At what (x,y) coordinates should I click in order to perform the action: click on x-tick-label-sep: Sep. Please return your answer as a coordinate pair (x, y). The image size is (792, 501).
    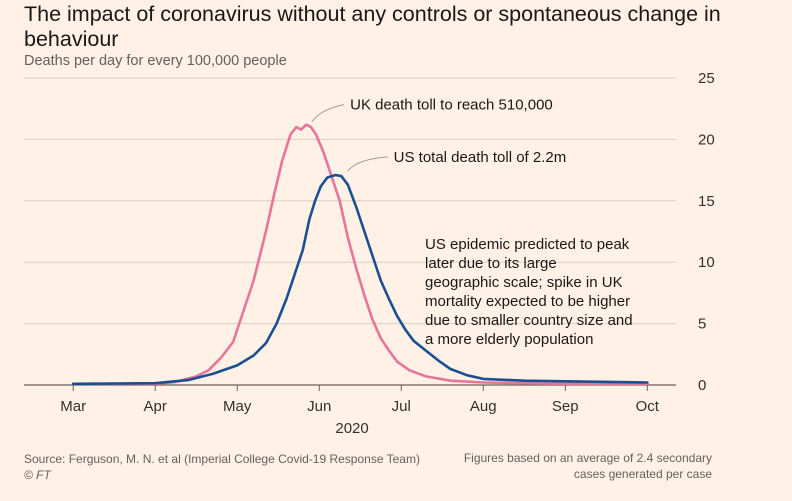
    Looking at the image, I should click on (565, 406).